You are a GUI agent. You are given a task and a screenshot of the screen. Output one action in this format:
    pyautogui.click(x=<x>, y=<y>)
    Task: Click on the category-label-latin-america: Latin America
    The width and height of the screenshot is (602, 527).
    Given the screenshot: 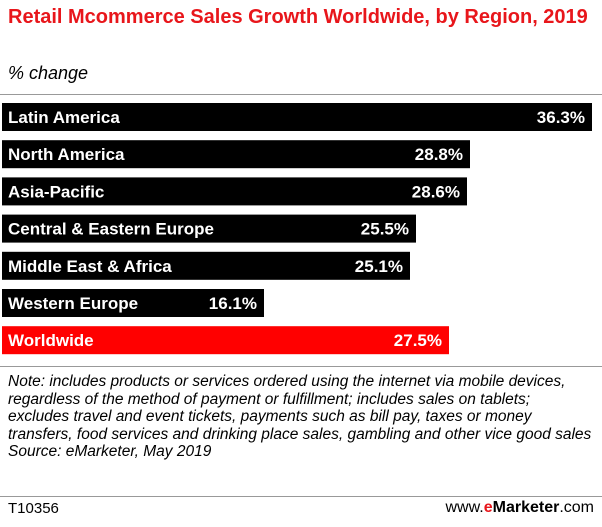 What is the action you would take?
    pyautogui.click(x=64, y=117)
    